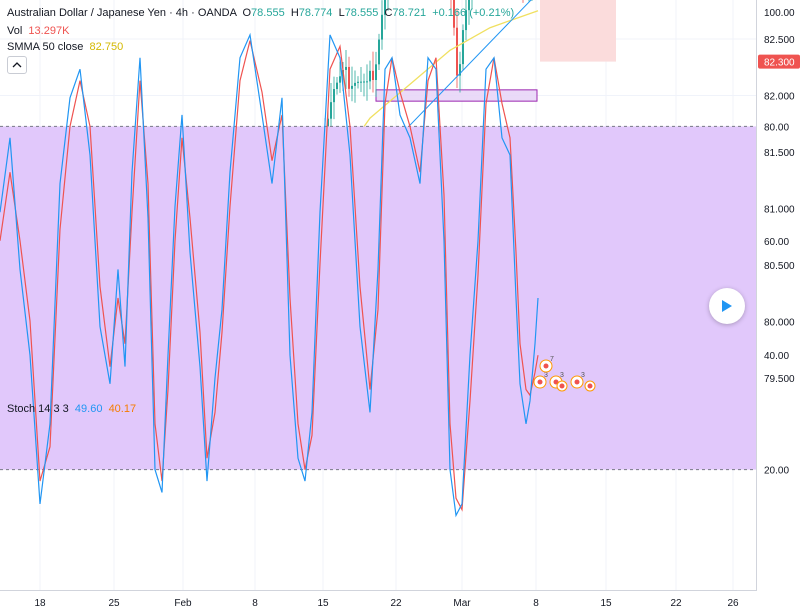 The width and height of the screenshot is (800, 612). I want to click on volume-label: Vol, so click(15, 31).